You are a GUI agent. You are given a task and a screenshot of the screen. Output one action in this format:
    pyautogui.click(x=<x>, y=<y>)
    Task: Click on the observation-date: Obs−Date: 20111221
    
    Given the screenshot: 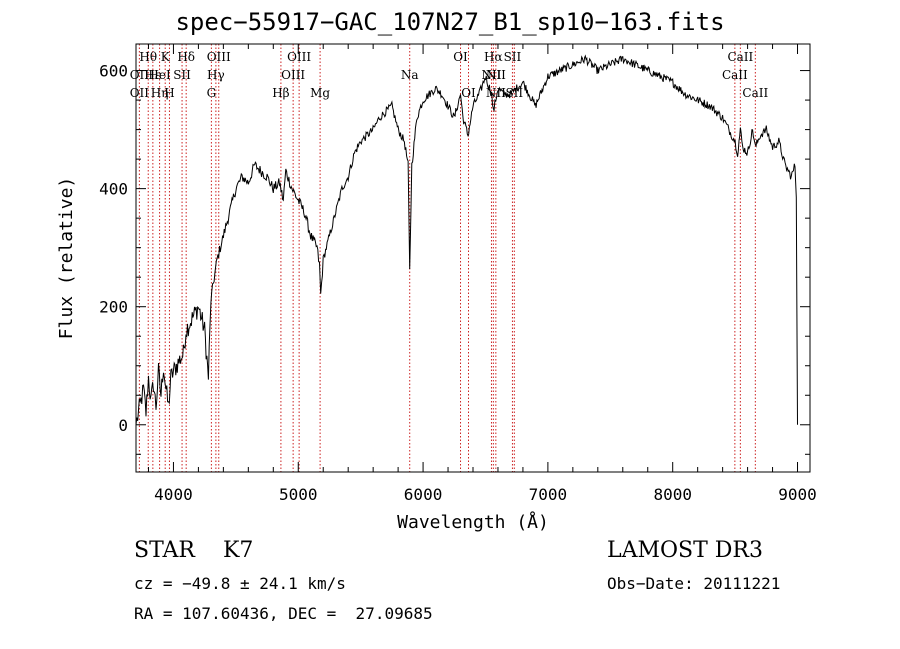 What is the action you would take?
    pyautogui.click(x=694, y=583)
    